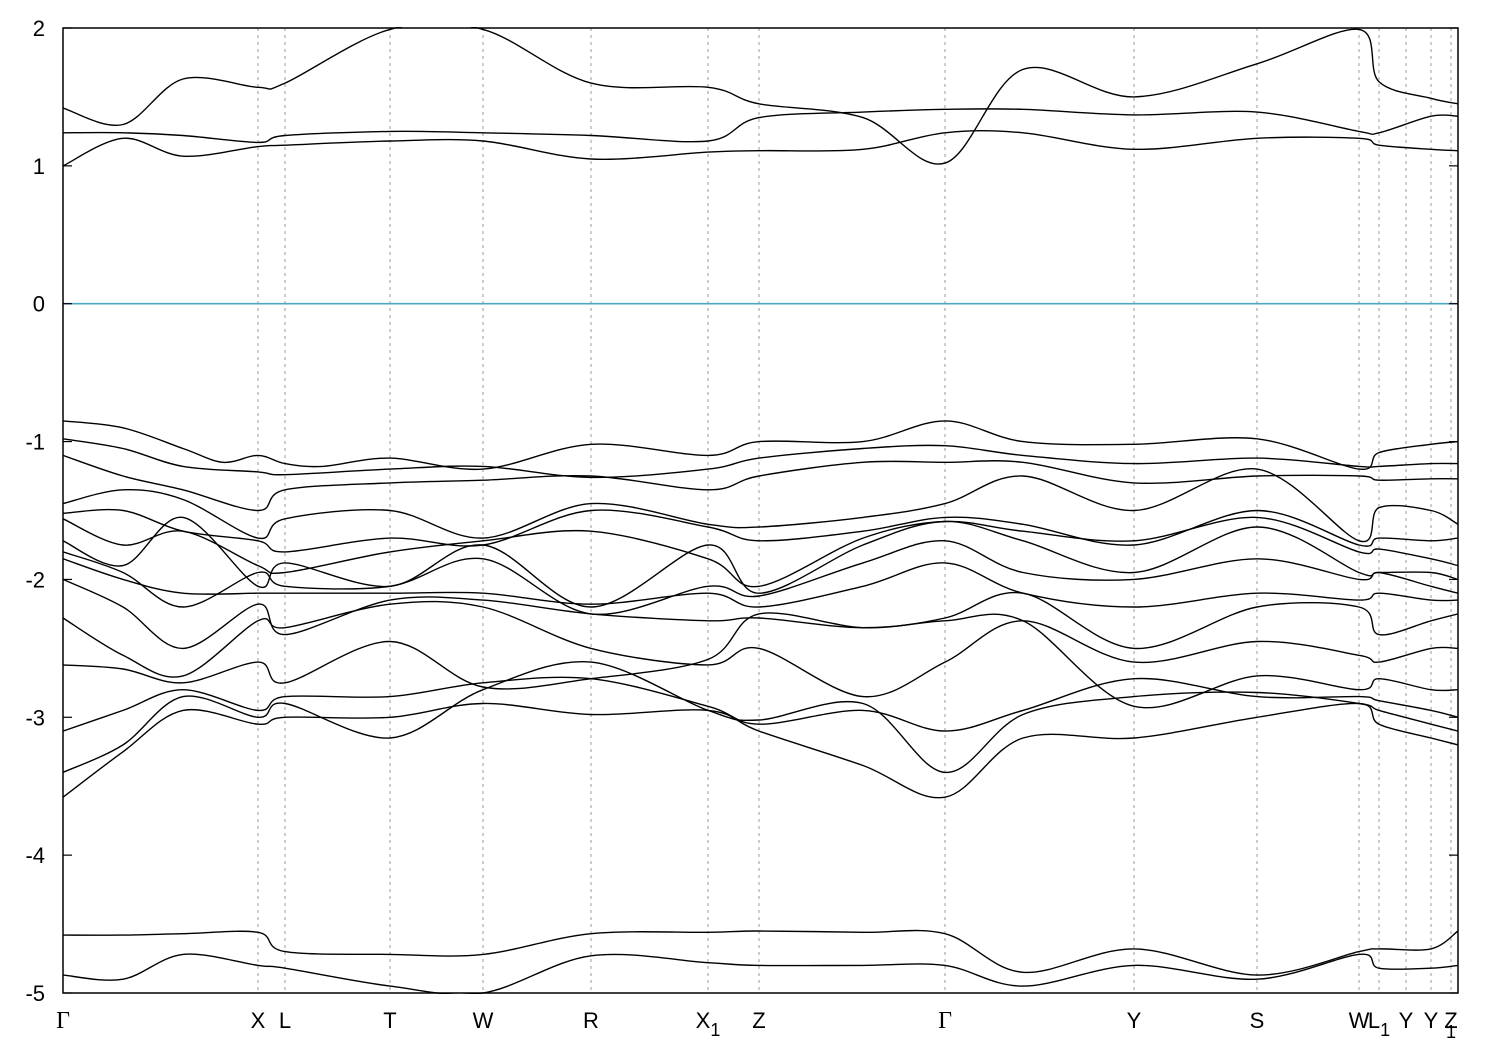  What do you see at coordinates (285, 1020) in the screenshot?
I see `kpoint-label: L` at bounding box center [285, 1020].